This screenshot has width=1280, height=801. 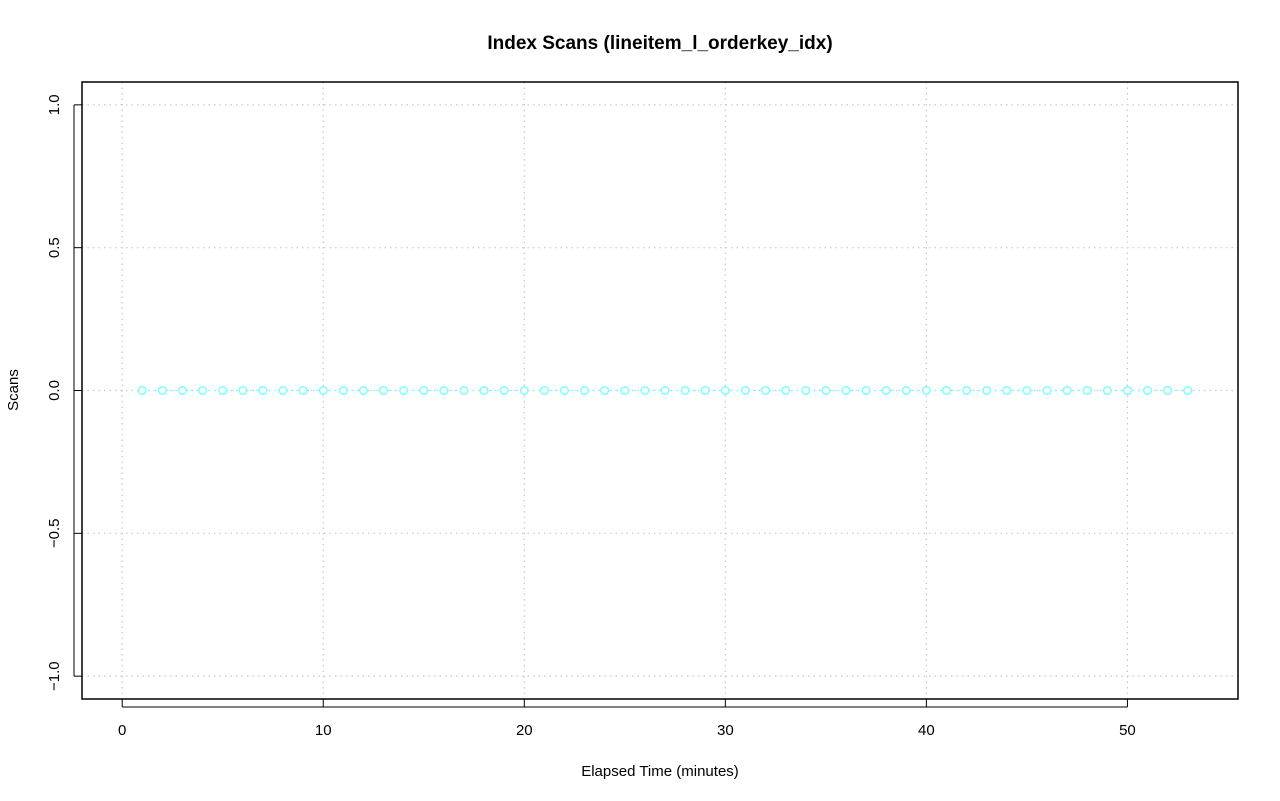 What do you see at coordinates (524, 730) in the screenshot?
I see `x-tick-label: 20` at bounding box center [524, 730].